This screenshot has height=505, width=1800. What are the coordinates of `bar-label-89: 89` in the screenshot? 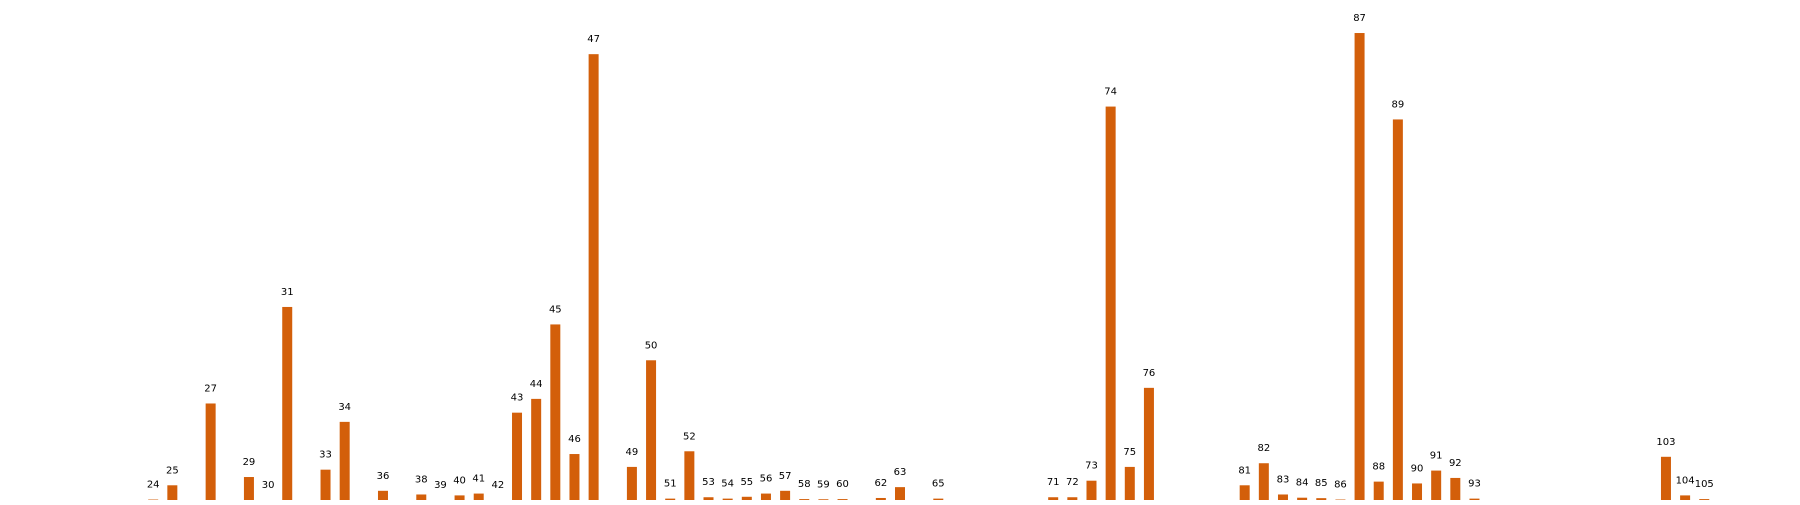 It's located at (1398, 104).